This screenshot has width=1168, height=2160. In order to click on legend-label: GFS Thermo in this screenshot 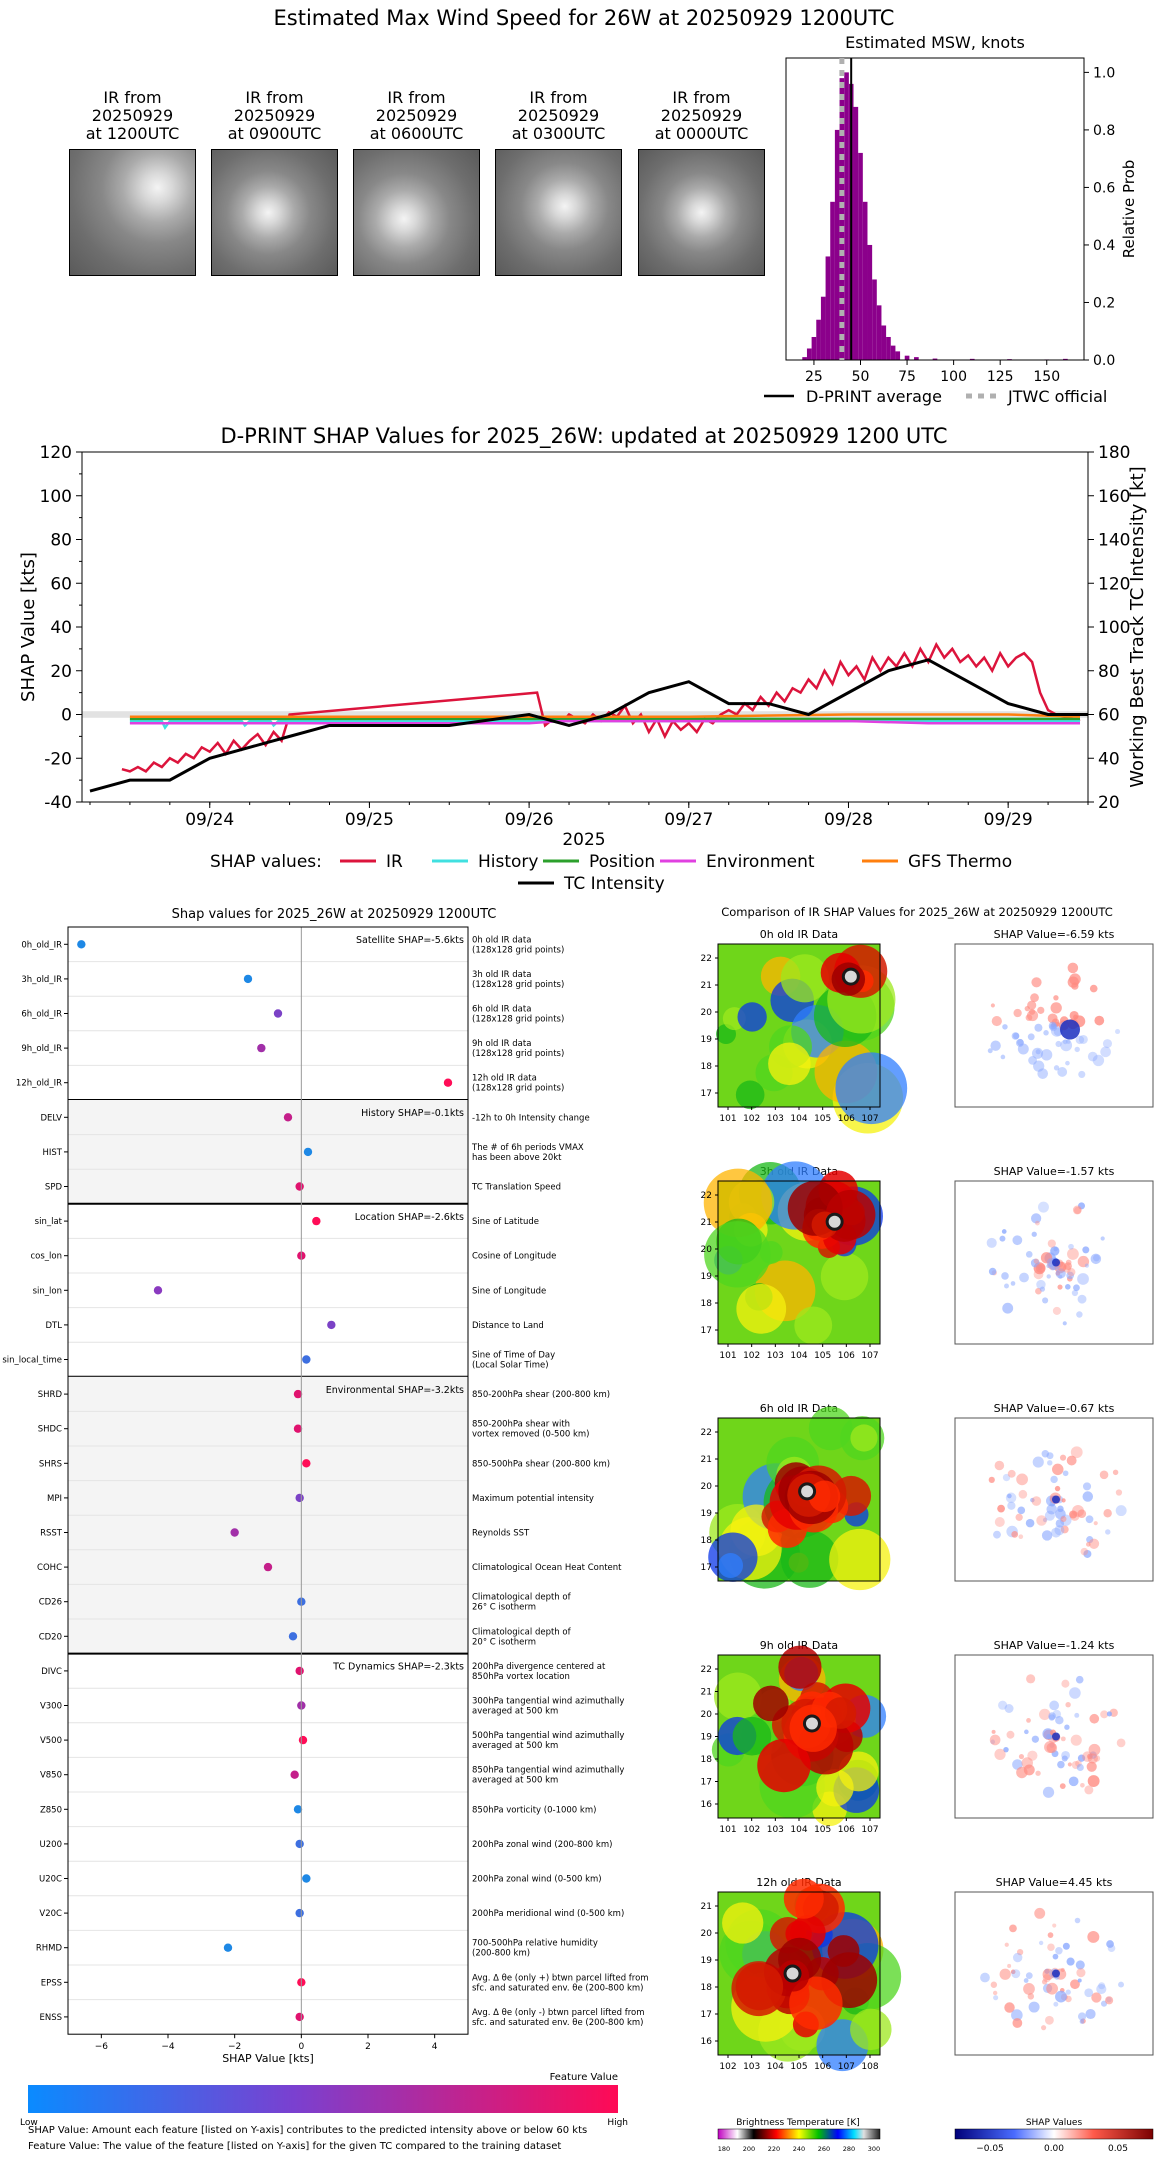, I will do `click(960, 862)`.